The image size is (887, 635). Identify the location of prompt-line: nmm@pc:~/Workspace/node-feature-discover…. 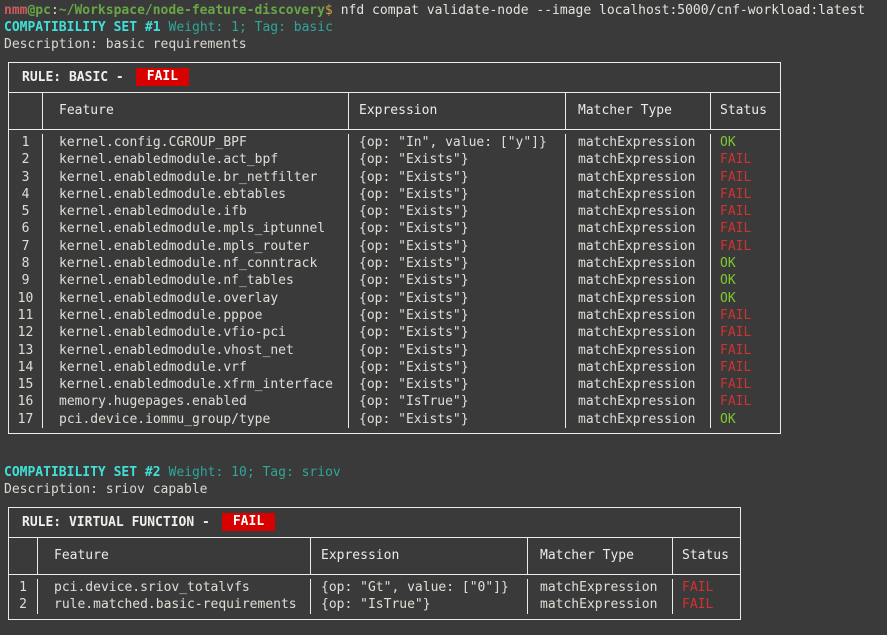
(443, 10).